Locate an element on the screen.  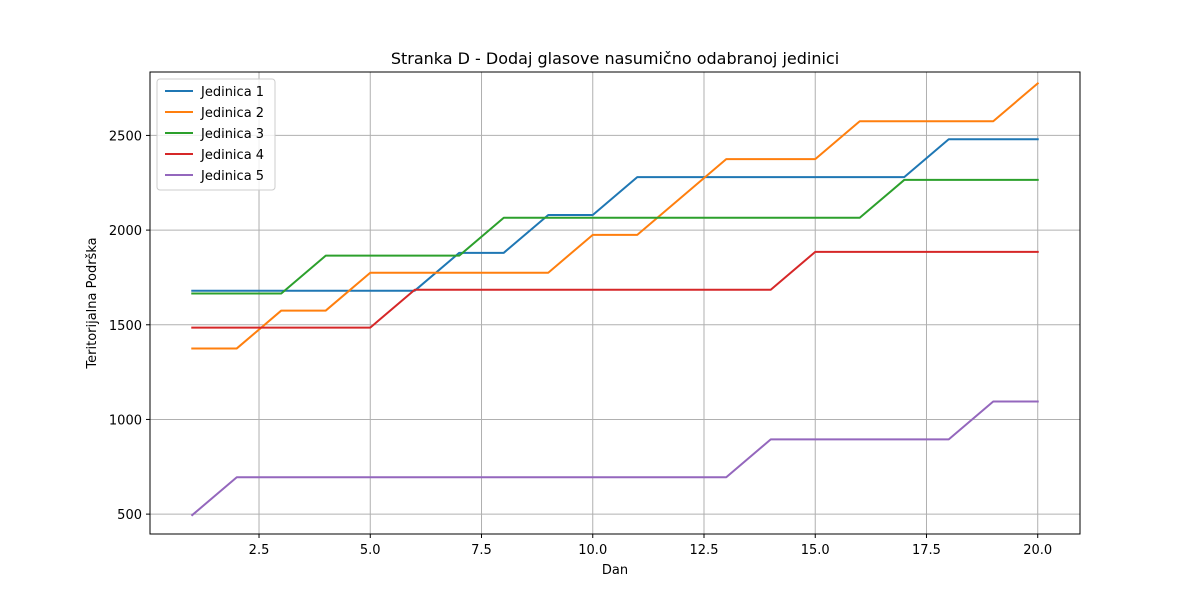
x-tick-label: 17.5 is located at coordinates (926, 550).